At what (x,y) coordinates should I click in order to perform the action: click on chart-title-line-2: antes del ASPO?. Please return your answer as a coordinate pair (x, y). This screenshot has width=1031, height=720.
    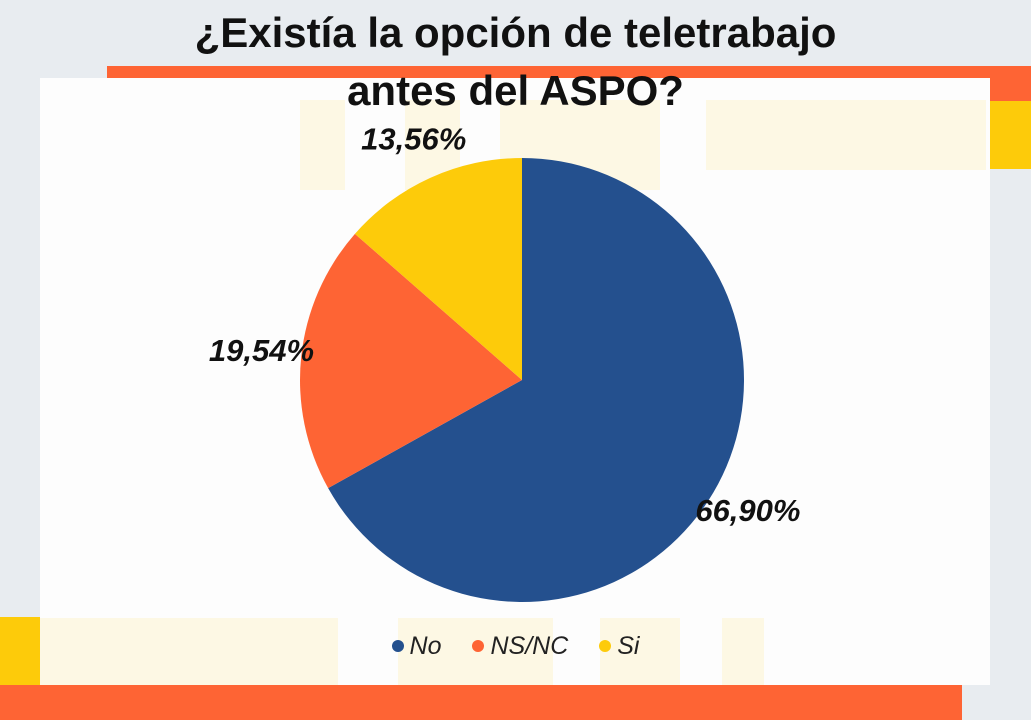
    Looking at the image, I should click on (515, 90).